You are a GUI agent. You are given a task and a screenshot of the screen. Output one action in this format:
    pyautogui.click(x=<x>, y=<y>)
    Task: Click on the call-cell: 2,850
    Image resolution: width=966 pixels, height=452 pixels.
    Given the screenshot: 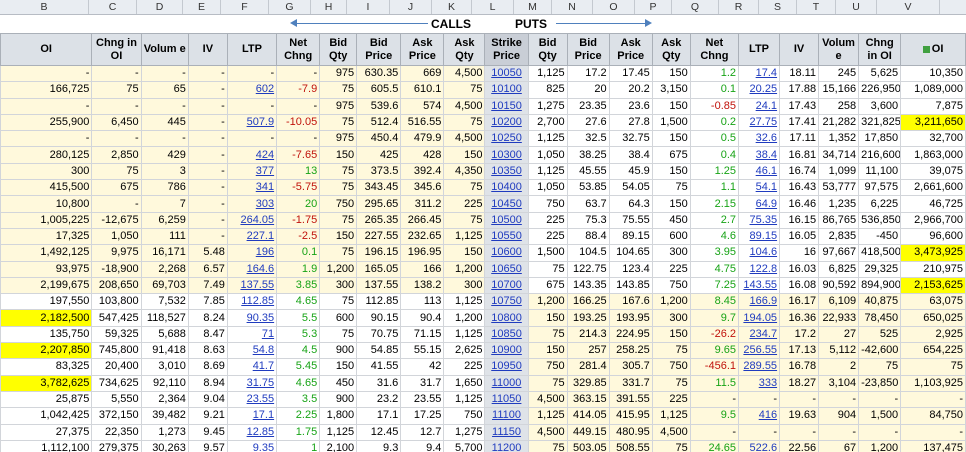 What is the action you would take?
    pyautogui.click(x=116, y=155)
    